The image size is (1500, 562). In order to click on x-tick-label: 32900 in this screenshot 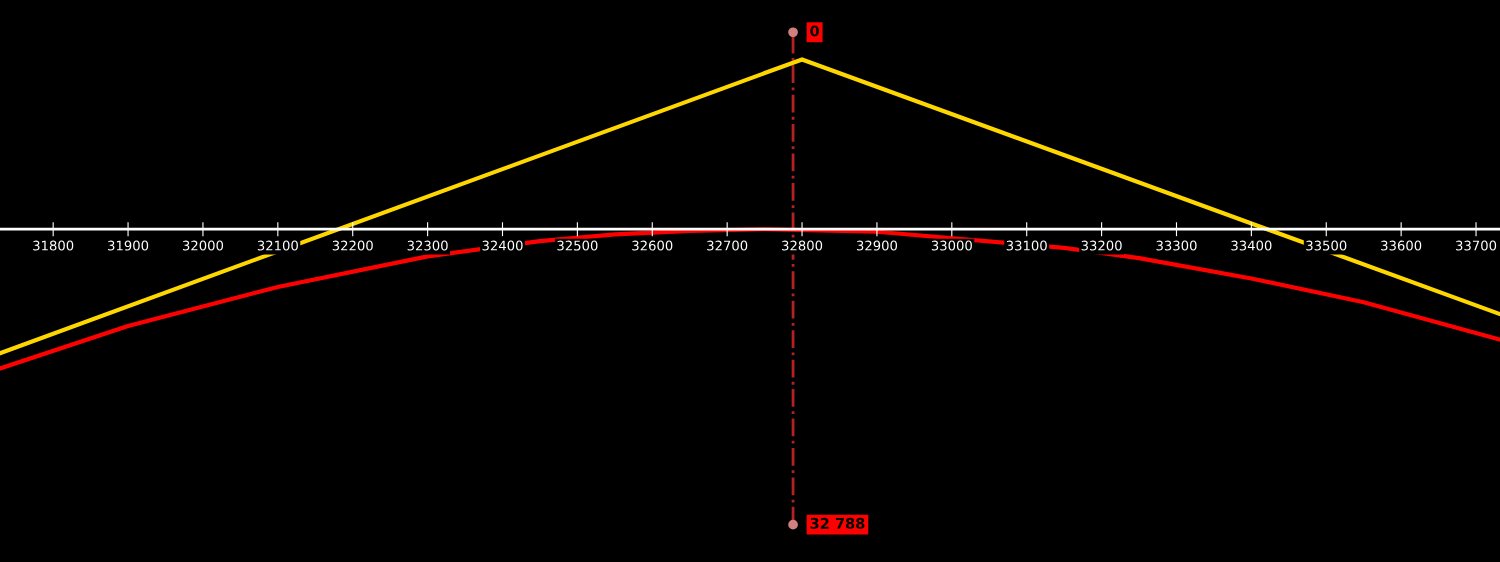, I will do `click(877, 245)`.